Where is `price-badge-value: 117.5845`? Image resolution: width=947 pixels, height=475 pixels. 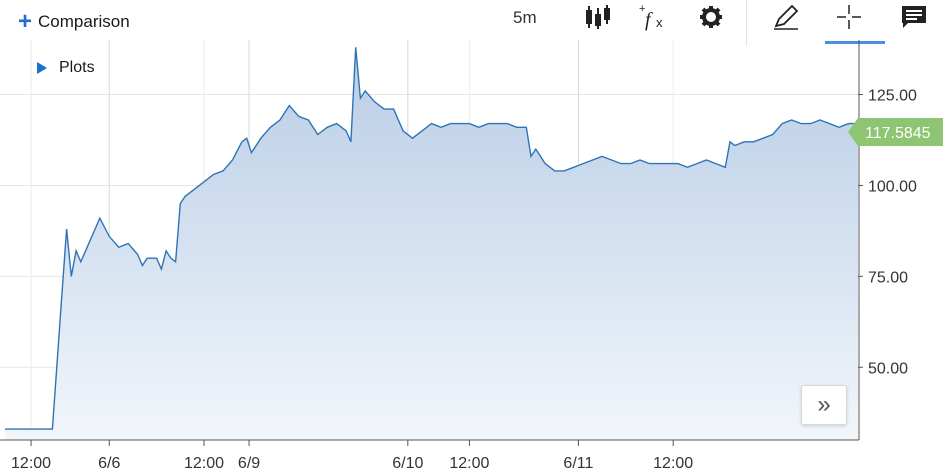
price-badge-value: 117.5845 is located at coordinates (898, 133).